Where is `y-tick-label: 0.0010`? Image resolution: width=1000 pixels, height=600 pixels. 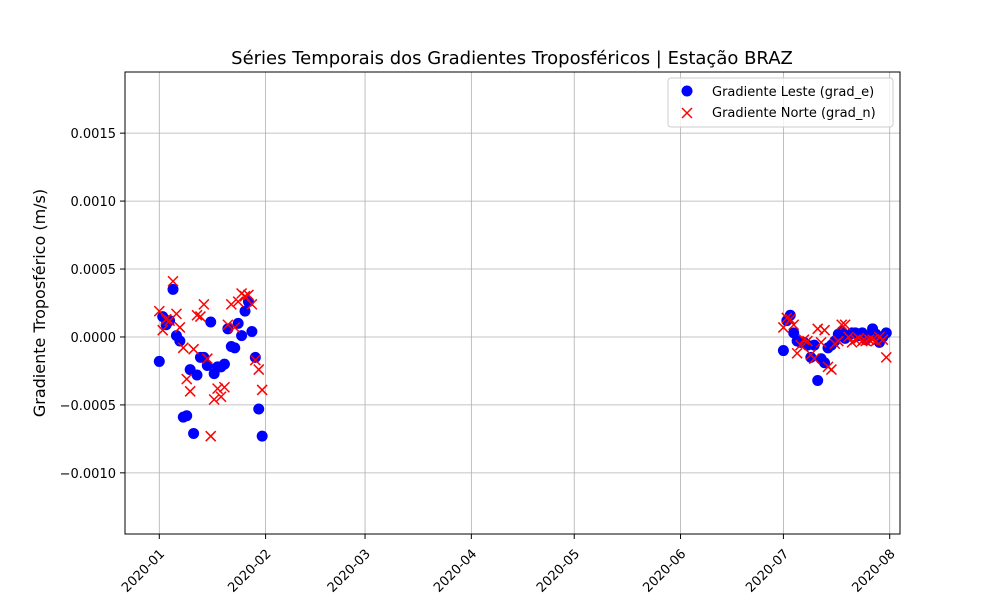 y-tick-label: 0.0010 is located at coordinates (94, 202).